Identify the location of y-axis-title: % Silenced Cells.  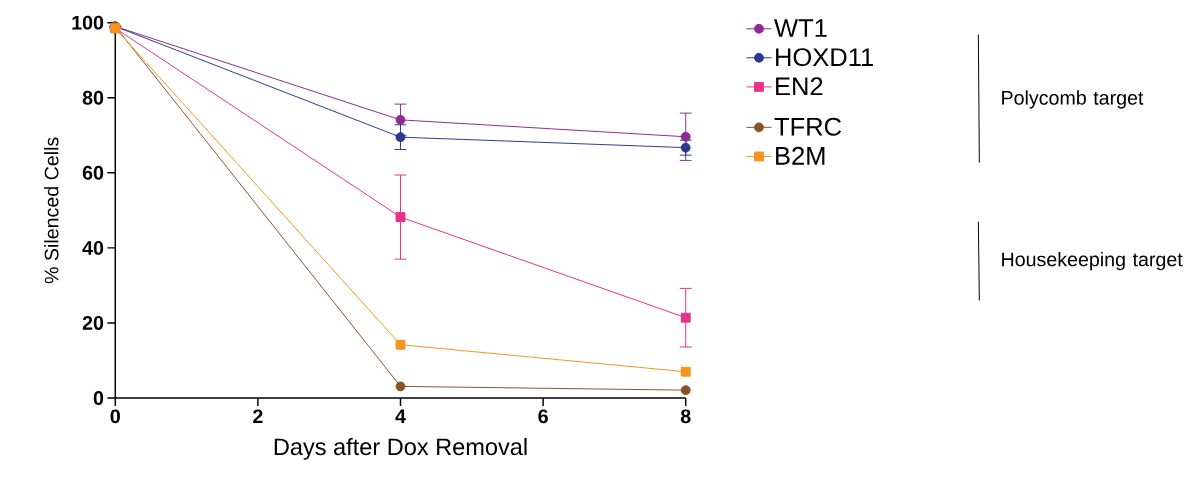
(51, 210).